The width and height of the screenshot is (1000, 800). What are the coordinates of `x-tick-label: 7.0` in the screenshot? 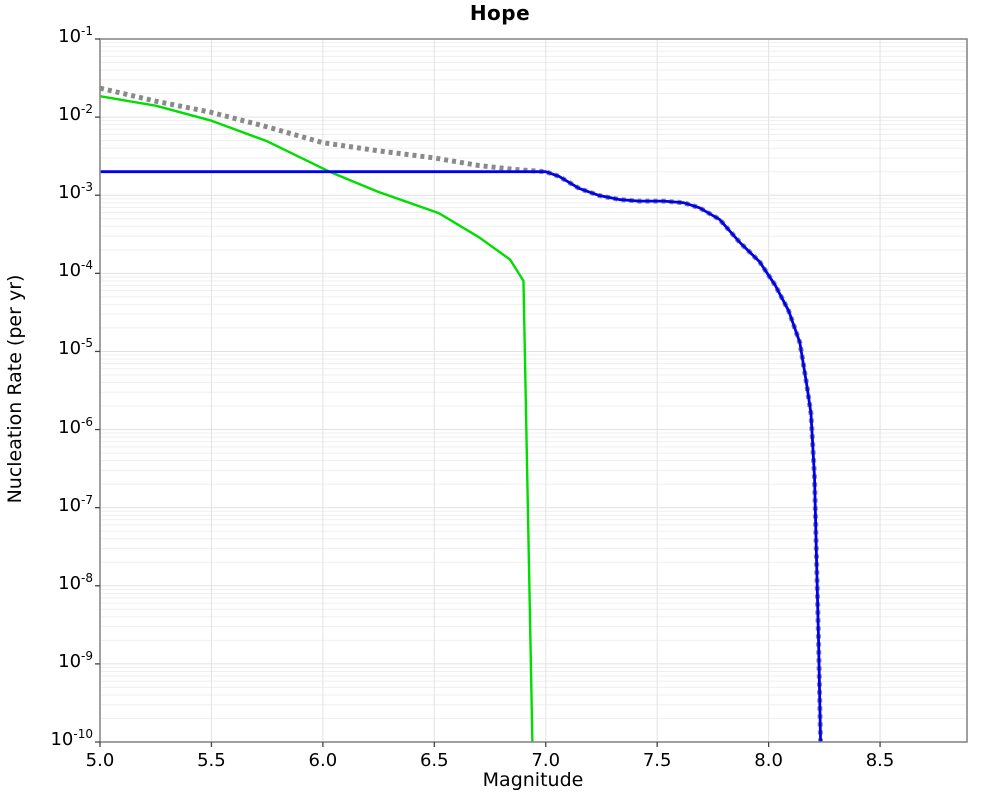 It's located at (546, 760).